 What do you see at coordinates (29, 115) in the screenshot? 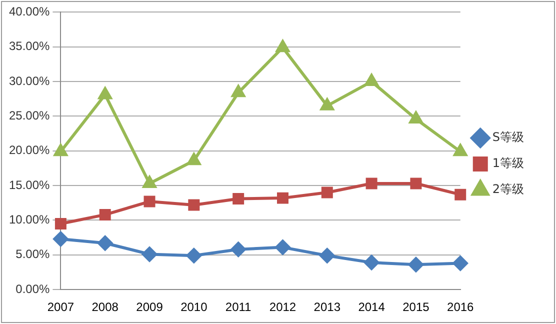
I see `y-tick-label: 25.00%` at bounding box center [29, 115].